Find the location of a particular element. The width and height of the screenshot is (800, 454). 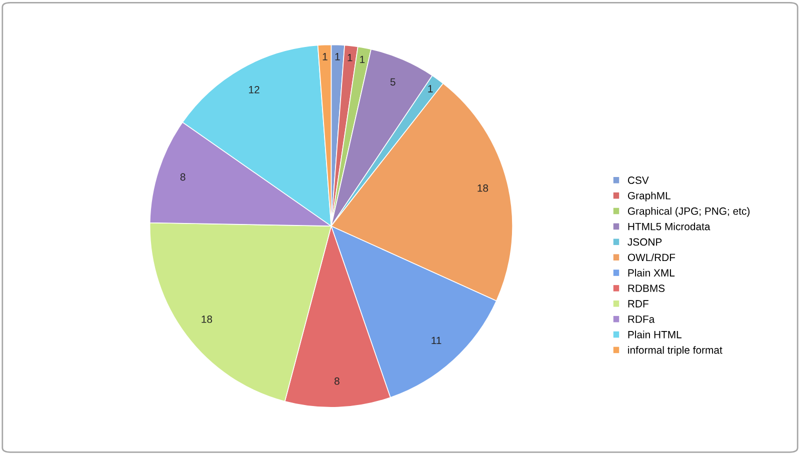

legend-label: Graphical (JPG; PNG; etc) is located at coordinates (689, 212).